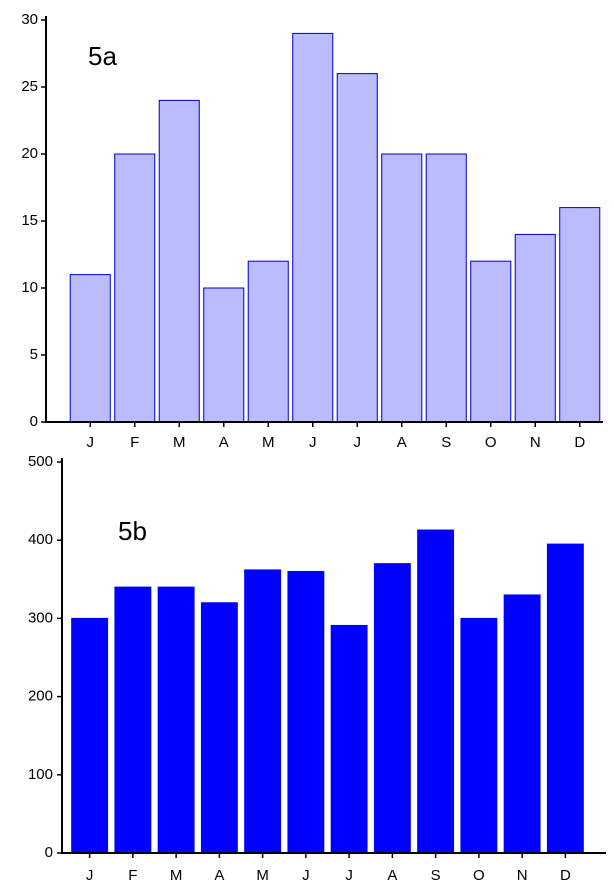  I want to click on y-tick-label: 15, so click(29, 220).